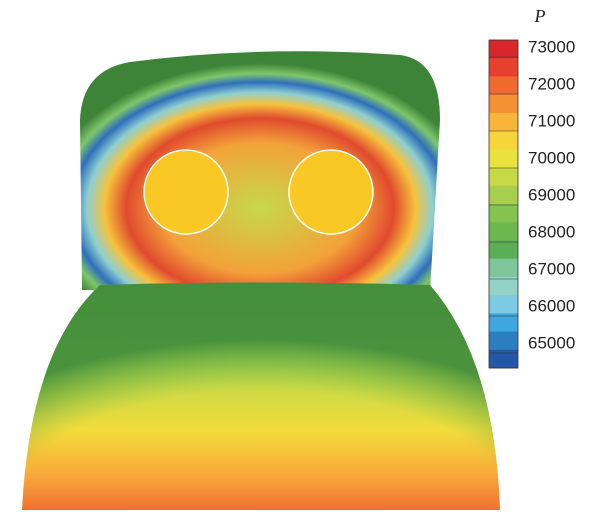 Image resolution: width=598 pixels, height=515 pixels. Describe the element at coordinates (551, 194) in the screenshot. I see `tick-label: 69000` at that location.